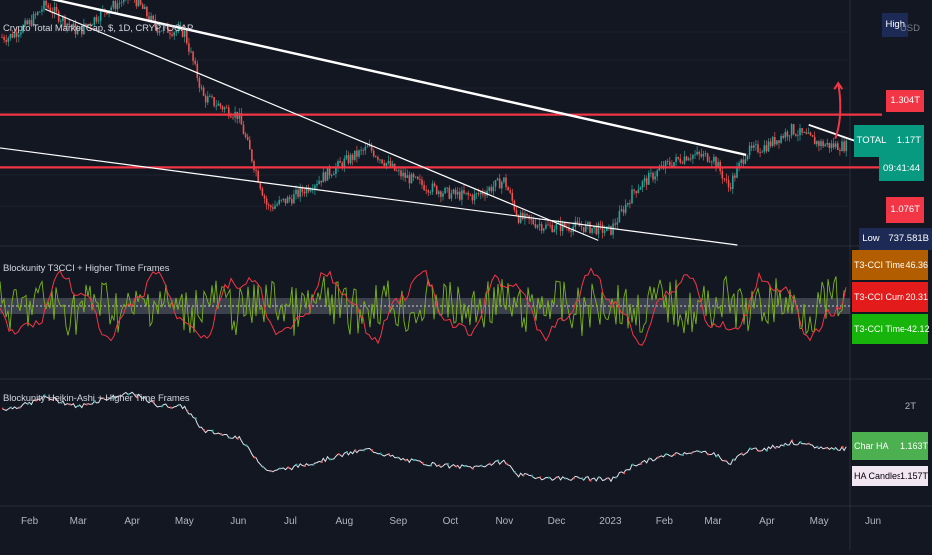  Describe the element at coordinates (132, 521) in the screenshot. I see `time-axis-label: Apr` at that location.